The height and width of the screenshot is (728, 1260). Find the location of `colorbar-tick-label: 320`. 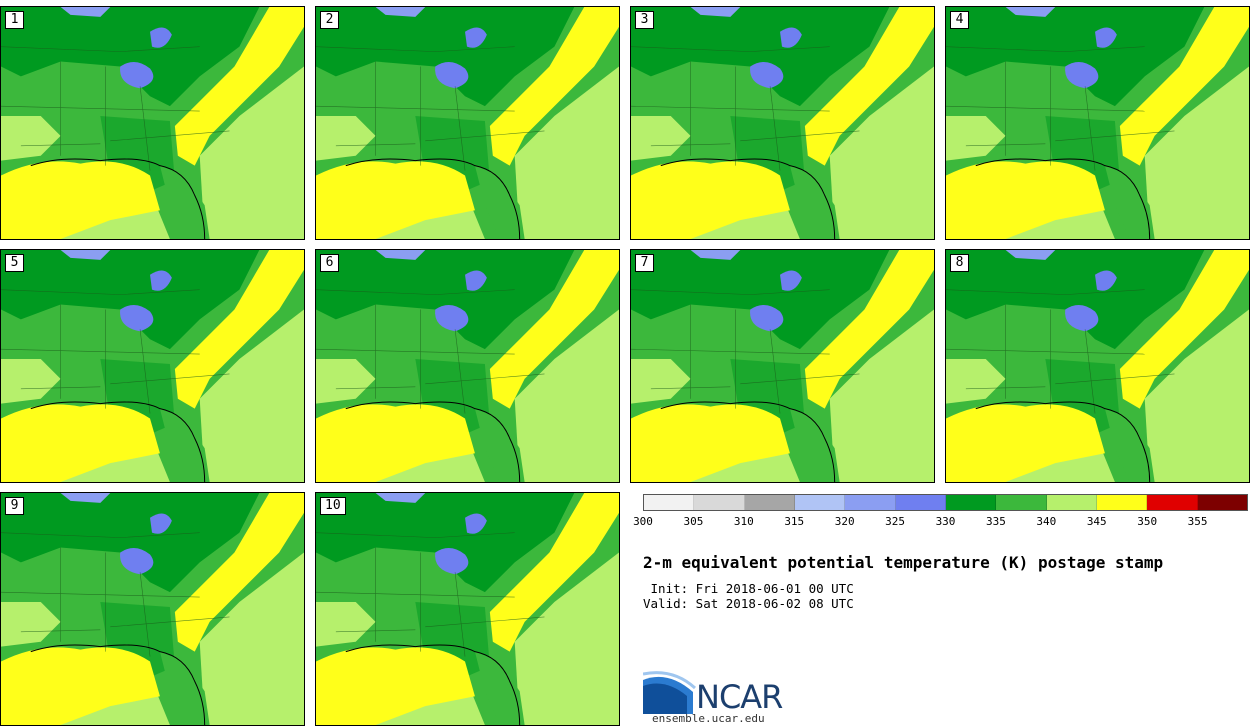

colorbar-tick-label: 320 is located at coordinates (844, 521).